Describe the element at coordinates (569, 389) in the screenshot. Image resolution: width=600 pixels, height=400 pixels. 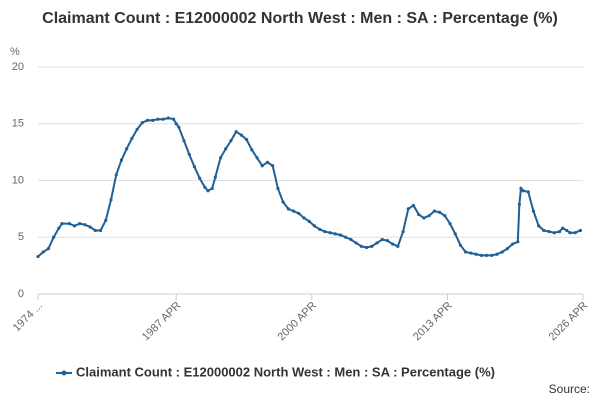
I see `source: Source:` at that location.